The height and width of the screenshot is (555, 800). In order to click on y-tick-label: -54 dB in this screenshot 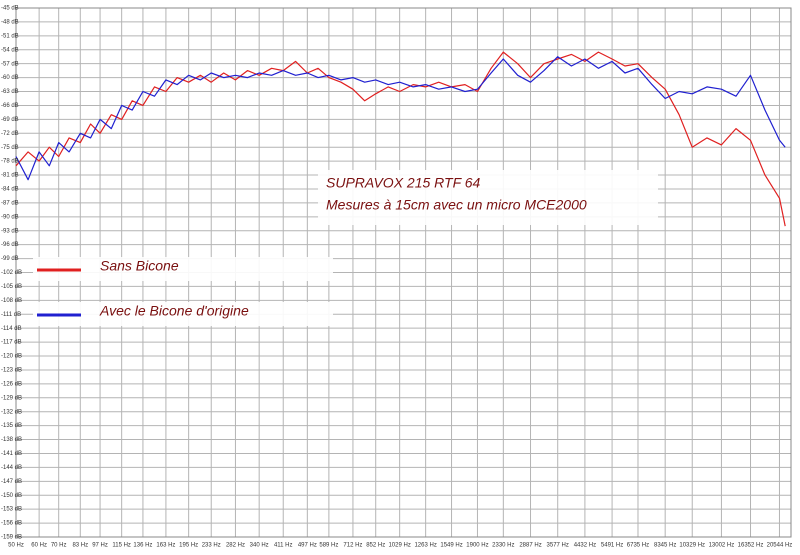, I will do `click(10, 50)`.